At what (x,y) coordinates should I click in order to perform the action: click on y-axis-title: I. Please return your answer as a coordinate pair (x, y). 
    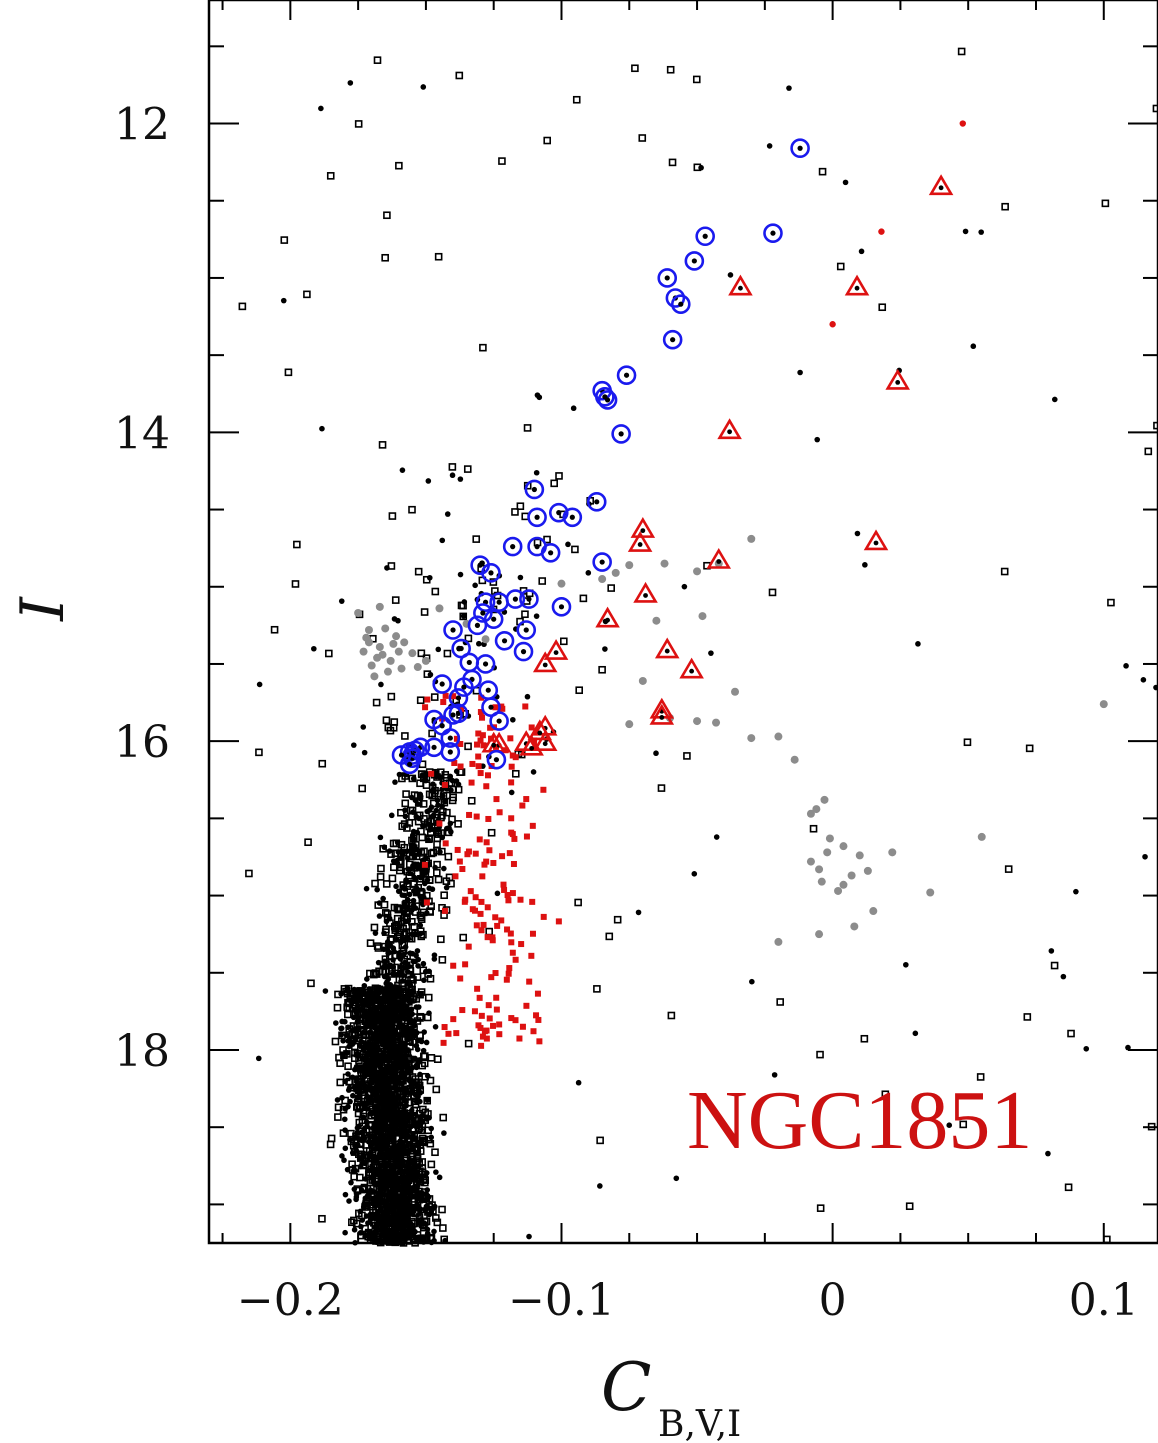
    Looking at the image, I should click on (43, 609).